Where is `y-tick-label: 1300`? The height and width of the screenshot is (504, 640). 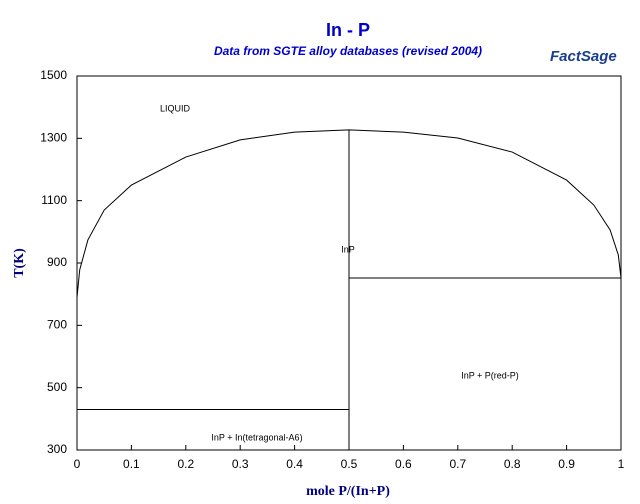 y-tick-label: 1300 is located at coordinates (53, 138).